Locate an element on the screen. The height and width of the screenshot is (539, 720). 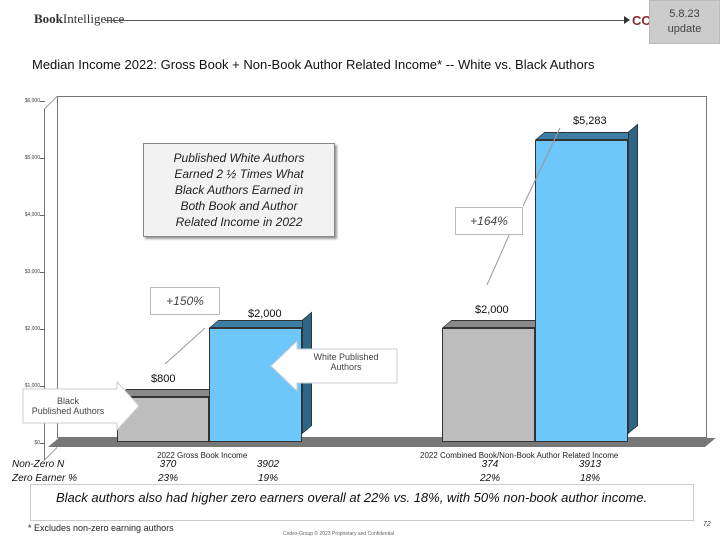
callout-line: Earned 2 ½ Times What is located at coordinates (239, 174).